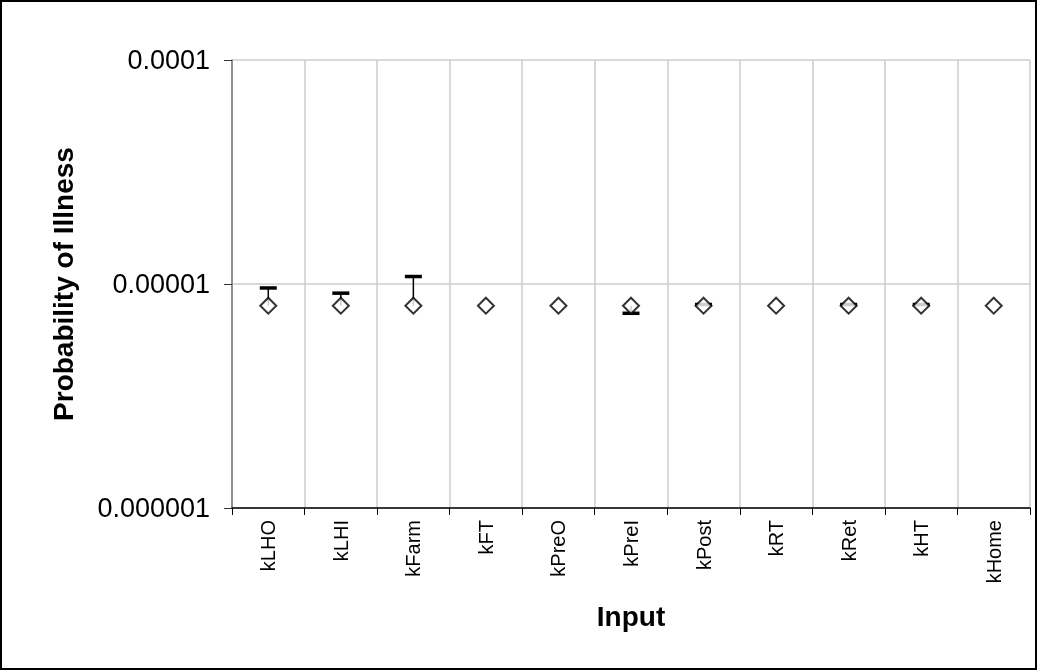 This screenshot has height=670, width=1037. Describe the element at coordinates (63, 284) in the screenshot. I see `y-axis-title: Probability of Illness` at that location.